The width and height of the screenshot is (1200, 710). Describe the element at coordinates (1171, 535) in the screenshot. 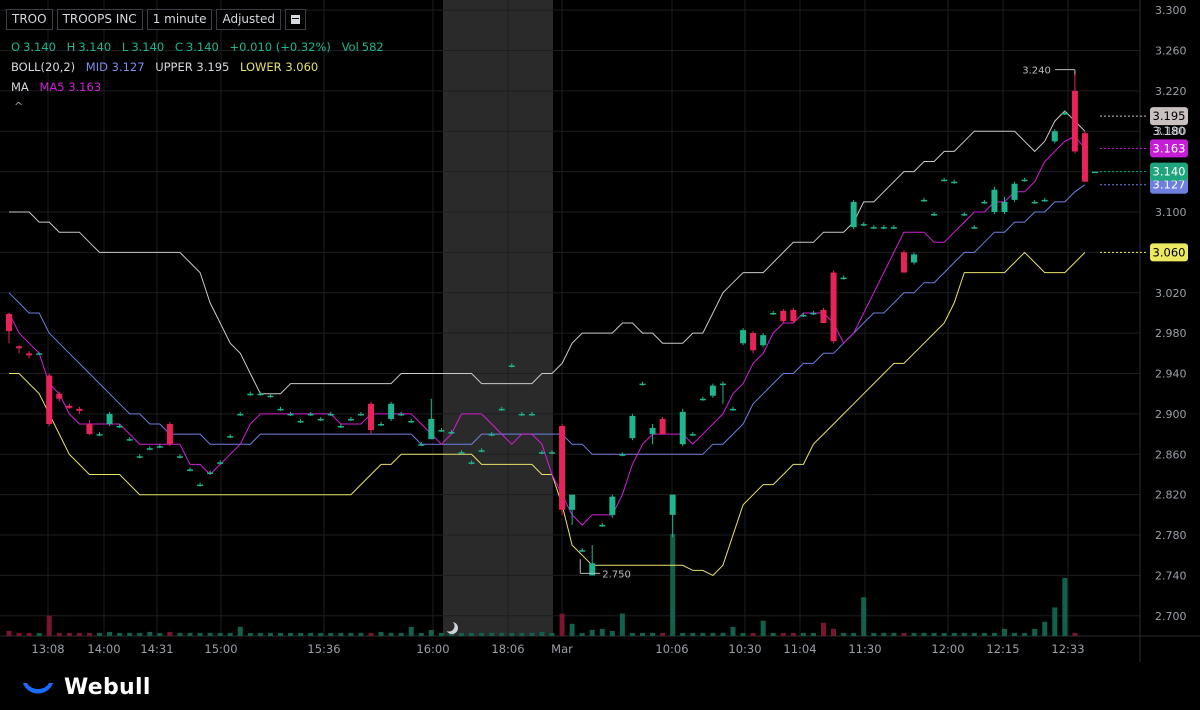

I see `y-tick-label: 2.780` at that location.